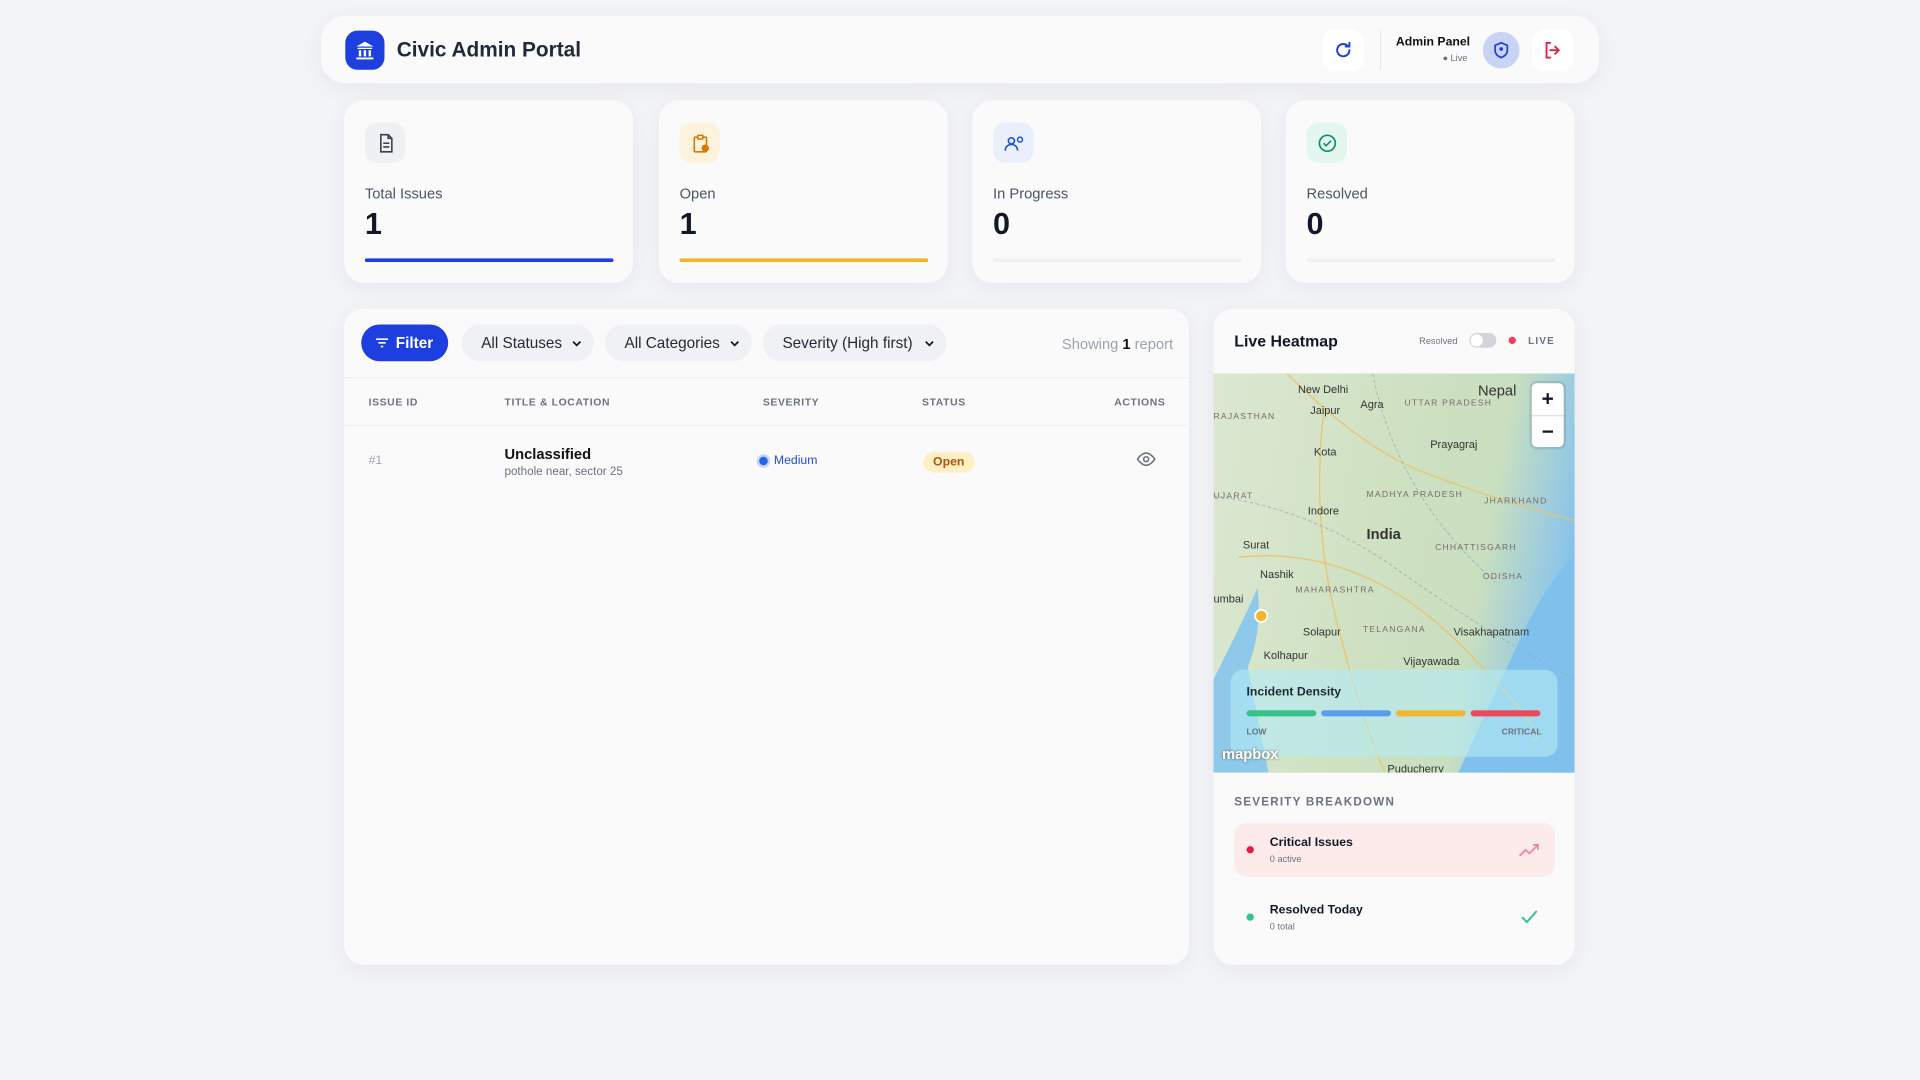 Image resolution: width=1920 pixels, height=1080 pixels. I want to click on stat-label: Resolved, so click(1337, 193).